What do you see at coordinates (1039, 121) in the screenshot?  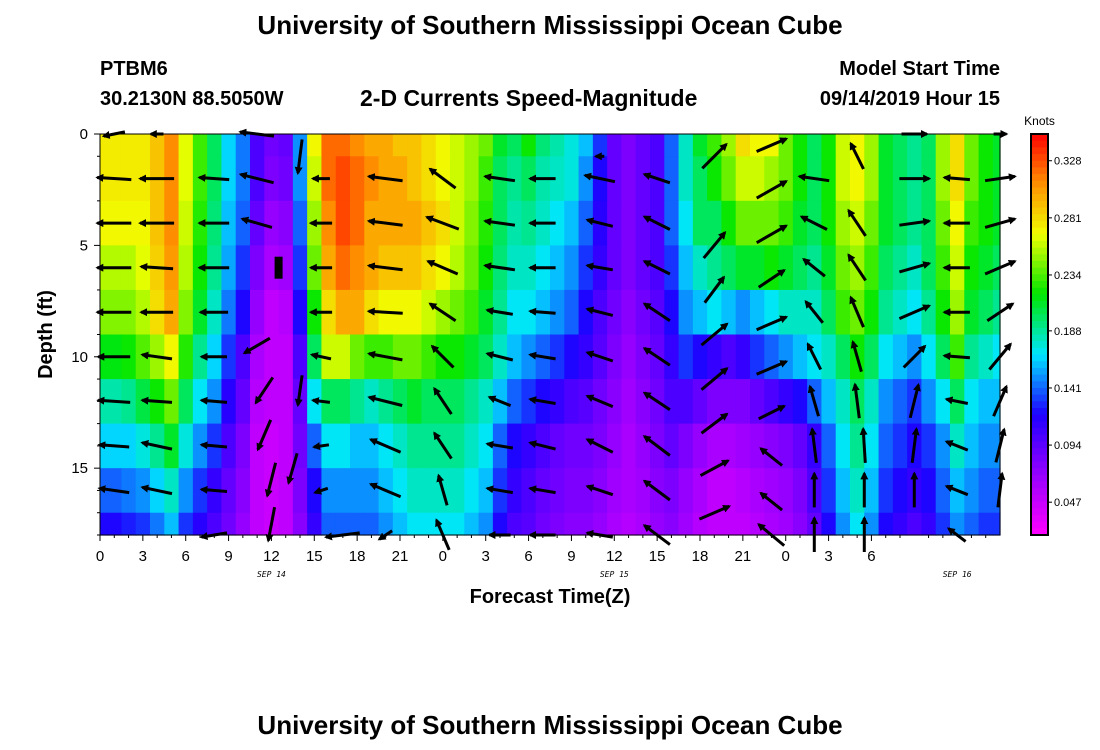 I see `colorbar-unit: Knots` at bounding box center [1039, 121].